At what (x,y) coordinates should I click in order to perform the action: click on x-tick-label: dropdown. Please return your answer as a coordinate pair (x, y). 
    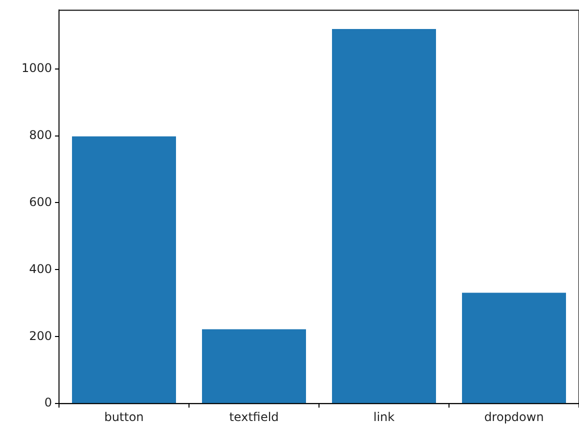
    Looking at the image, I should click on (514, 417).